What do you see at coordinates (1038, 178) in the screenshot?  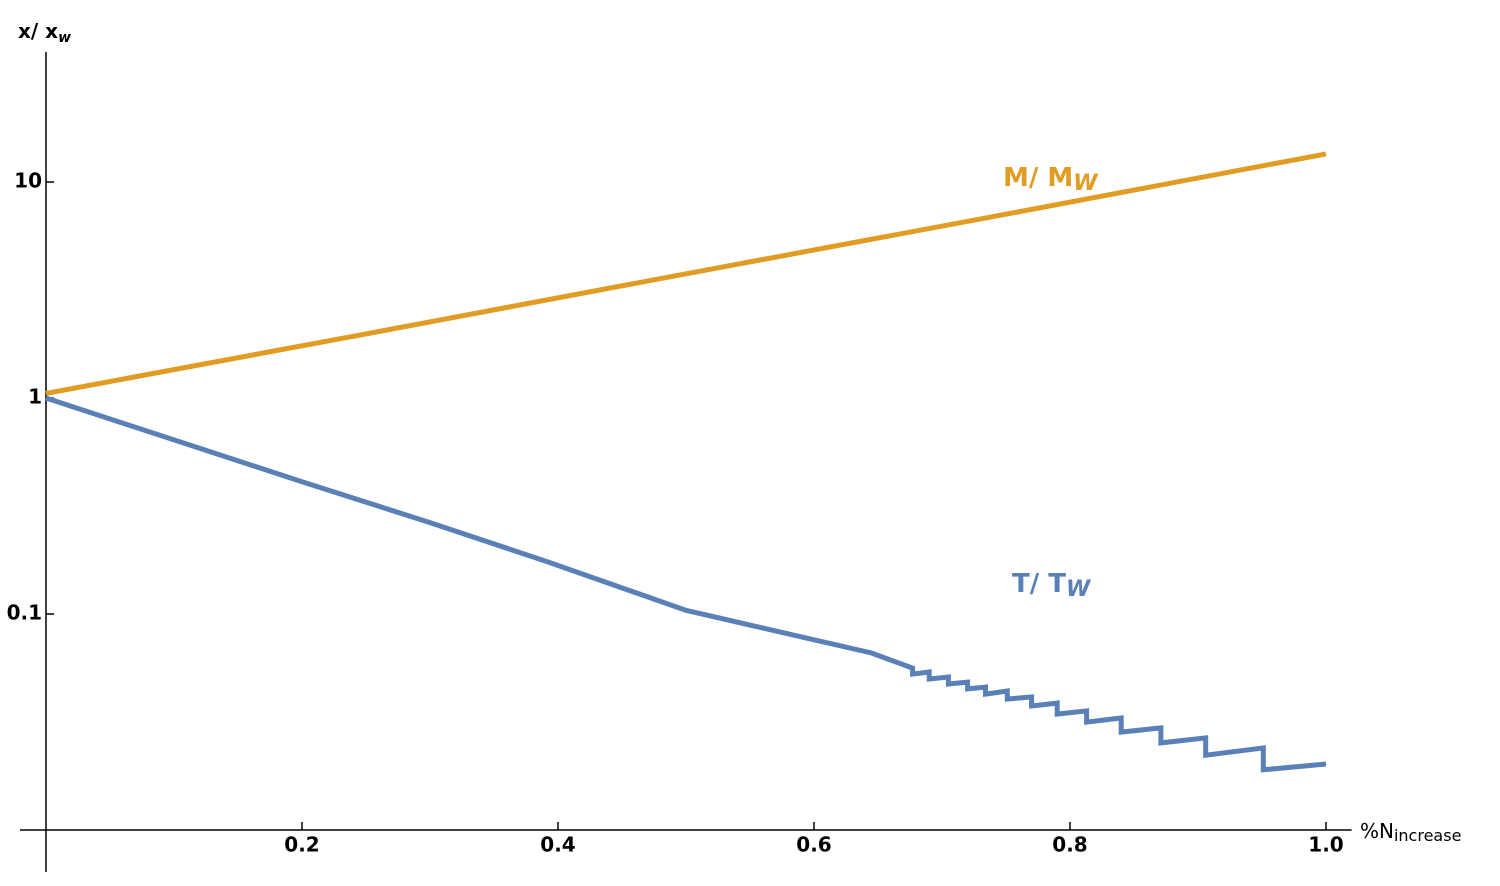 I see `series-label-name: M/ M` at bounding box center [1038, 178].